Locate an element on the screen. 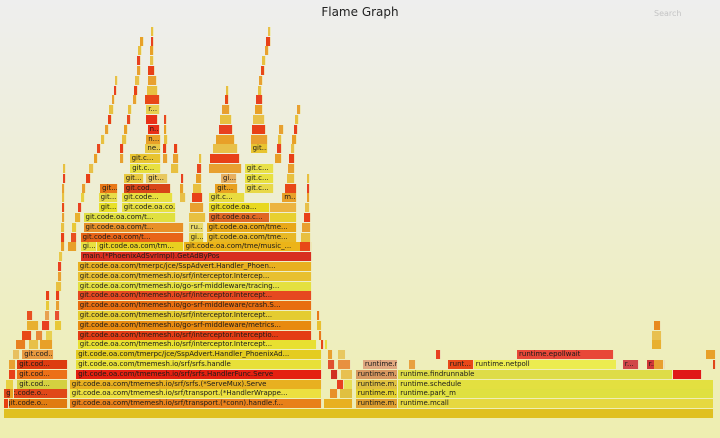 The height and width of the screenshot is (438, 720). flame-frame: runtime.netpoll is located at coordinates (545, 364).